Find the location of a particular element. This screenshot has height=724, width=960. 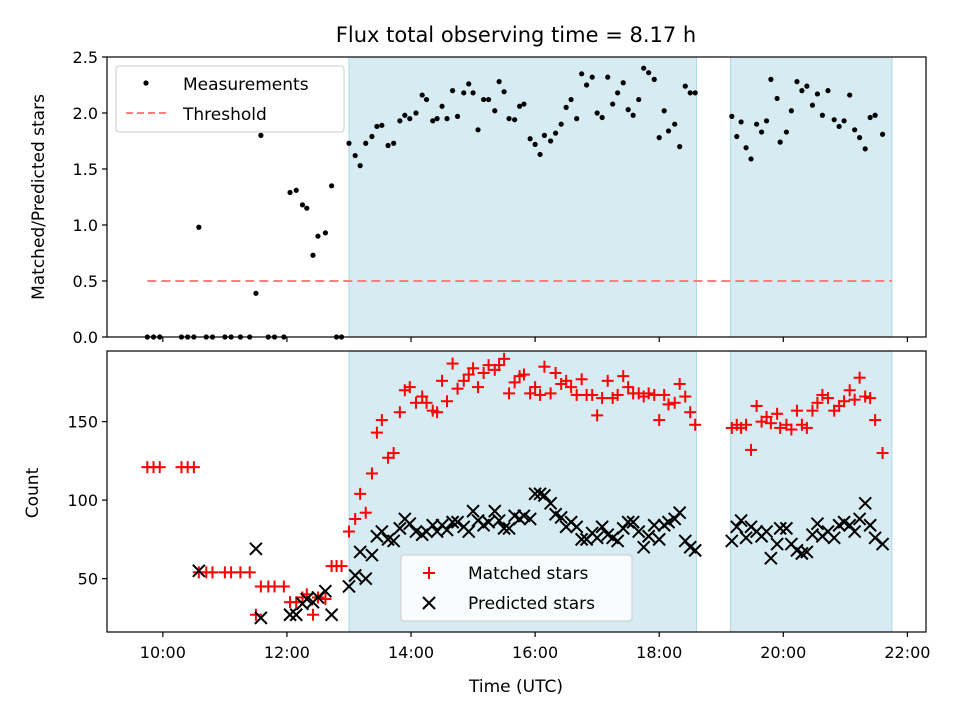

top-y-tick-label: 2.0 is located at coordinates (85, 113).